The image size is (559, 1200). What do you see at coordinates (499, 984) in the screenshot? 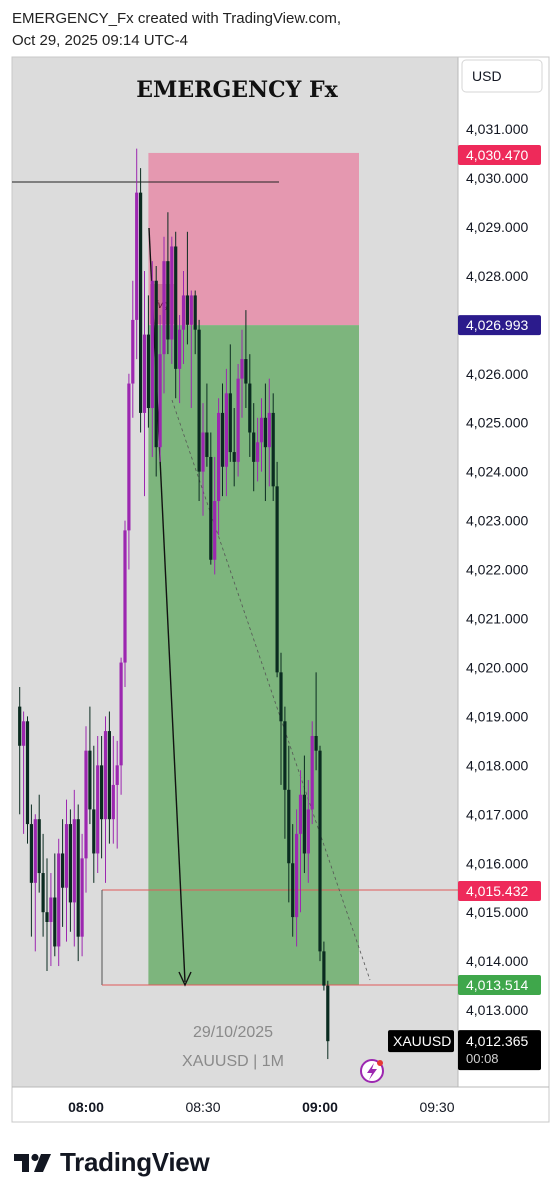
I see `price-label: 4,013.514` at bounding box center [499, 984].